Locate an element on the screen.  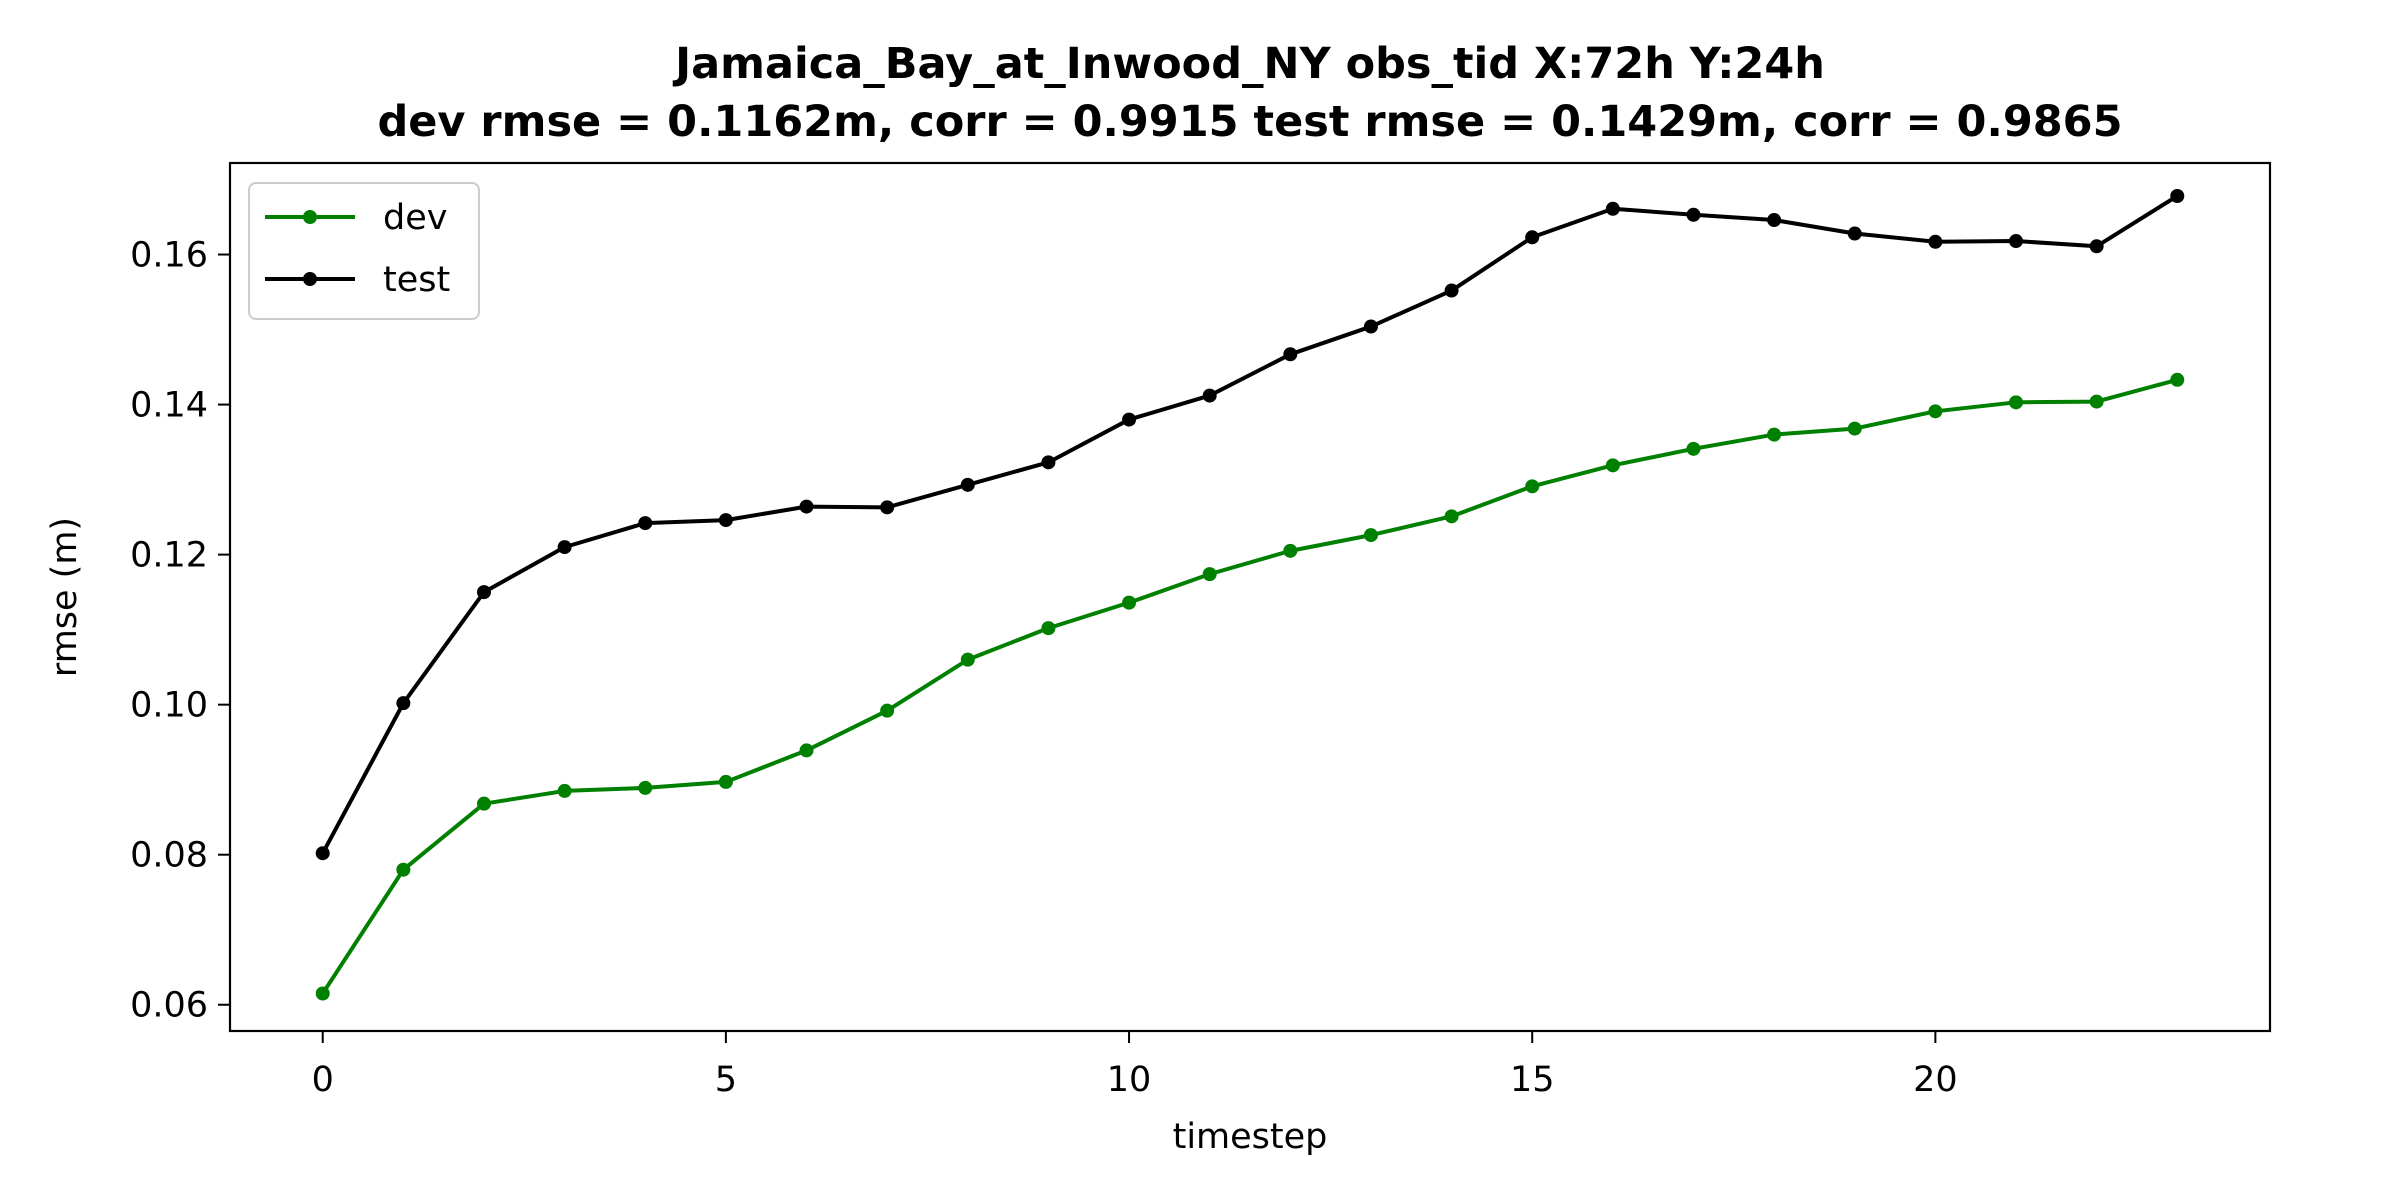
legend-test-marker is located at coordinates (310, 279).